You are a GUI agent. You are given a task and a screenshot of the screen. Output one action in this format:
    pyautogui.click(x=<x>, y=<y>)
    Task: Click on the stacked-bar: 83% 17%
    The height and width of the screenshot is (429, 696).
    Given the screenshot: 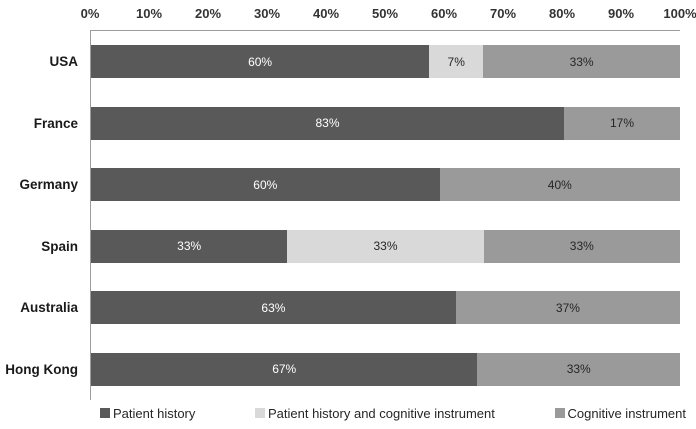 What is the action you would take?
    pyautogui.click(x=385, y=123)
    